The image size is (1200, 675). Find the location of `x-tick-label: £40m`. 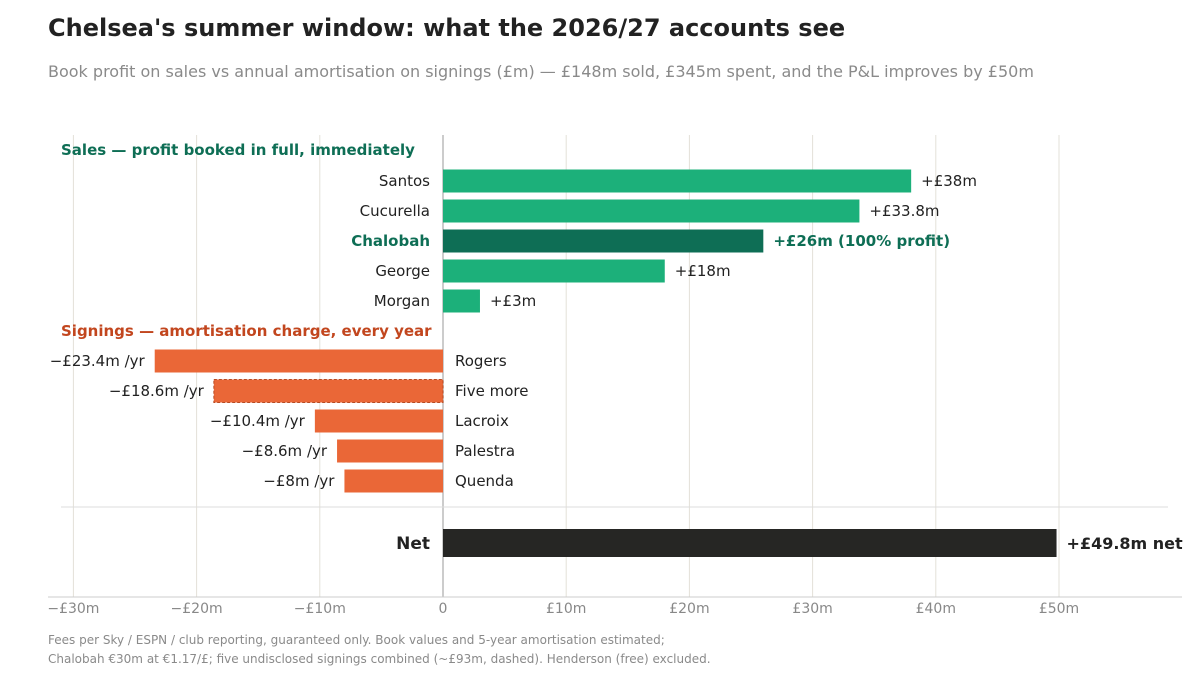

x-tick-label: £40m is located at coordinates (936, 609).